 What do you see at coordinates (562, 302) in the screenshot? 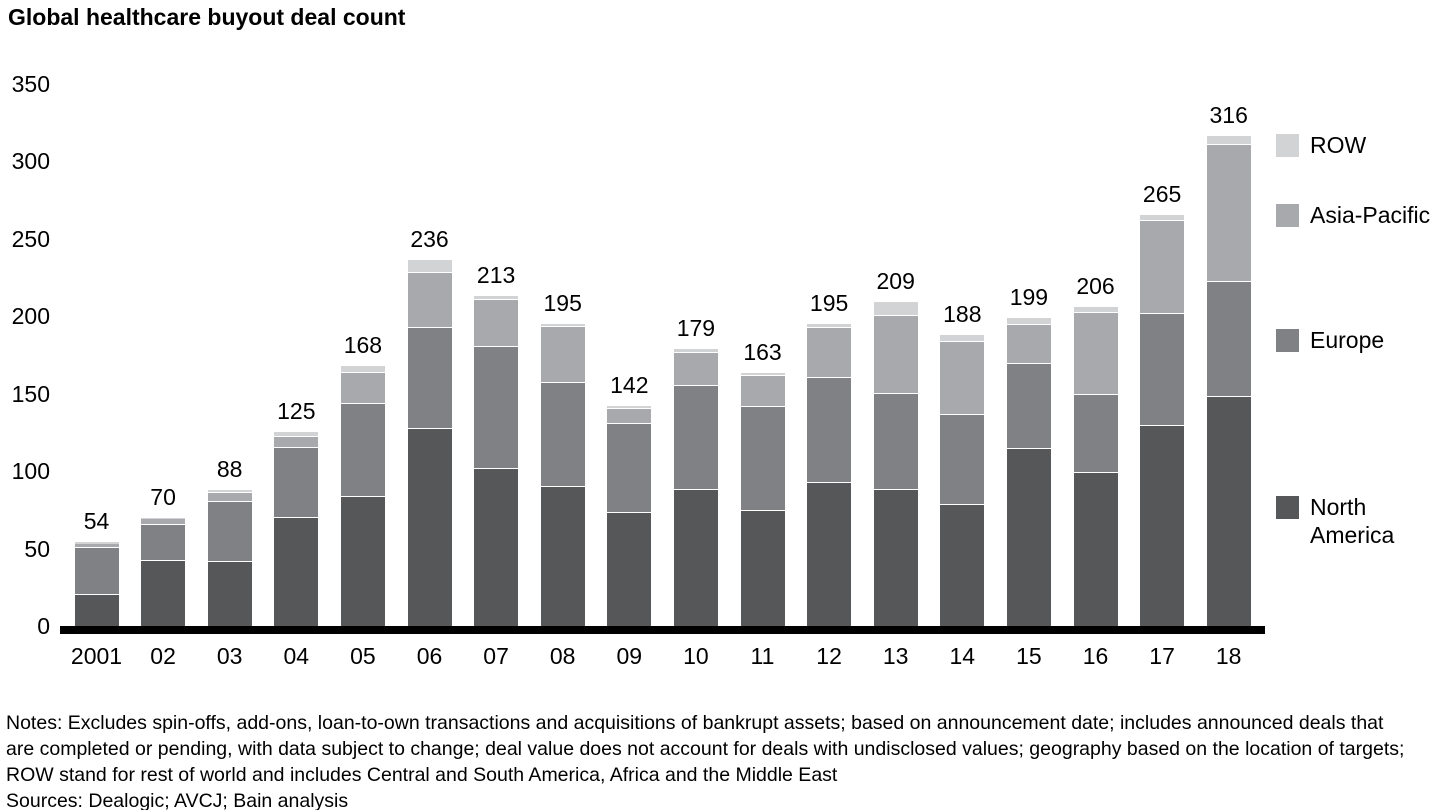
I see `bar-total-label: 195` at bounding box center [562, 302].